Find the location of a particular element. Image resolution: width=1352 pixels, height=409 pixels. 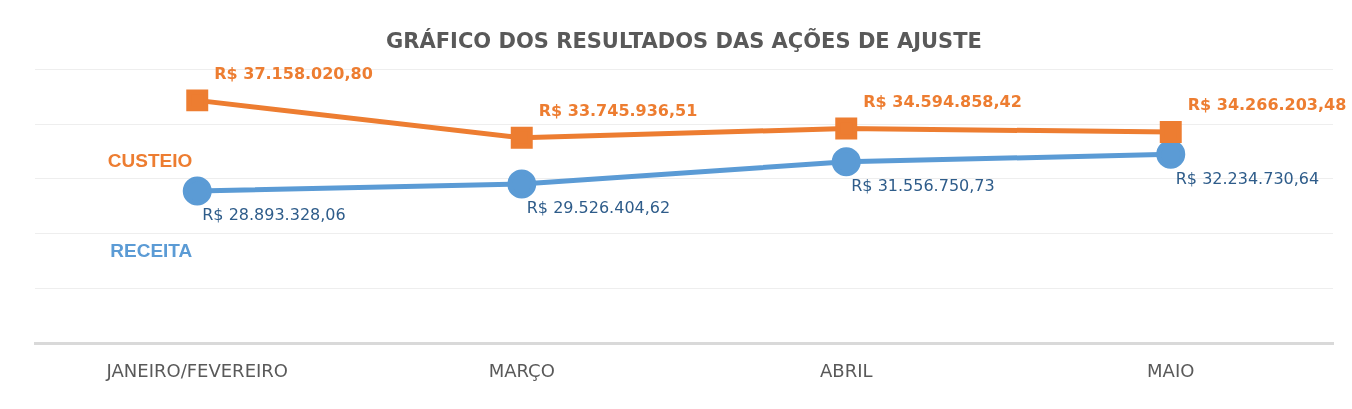

data-label: R$ 29.526.404,62 is located at coordinates (598, 208).